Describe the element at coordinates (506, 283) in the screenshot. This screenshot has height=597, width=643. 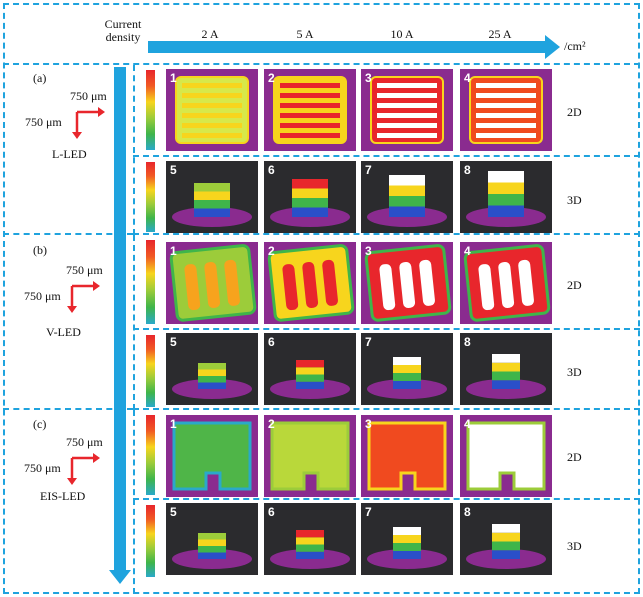
I see `thermal-2d-image-v-led-4: 4` at that location.